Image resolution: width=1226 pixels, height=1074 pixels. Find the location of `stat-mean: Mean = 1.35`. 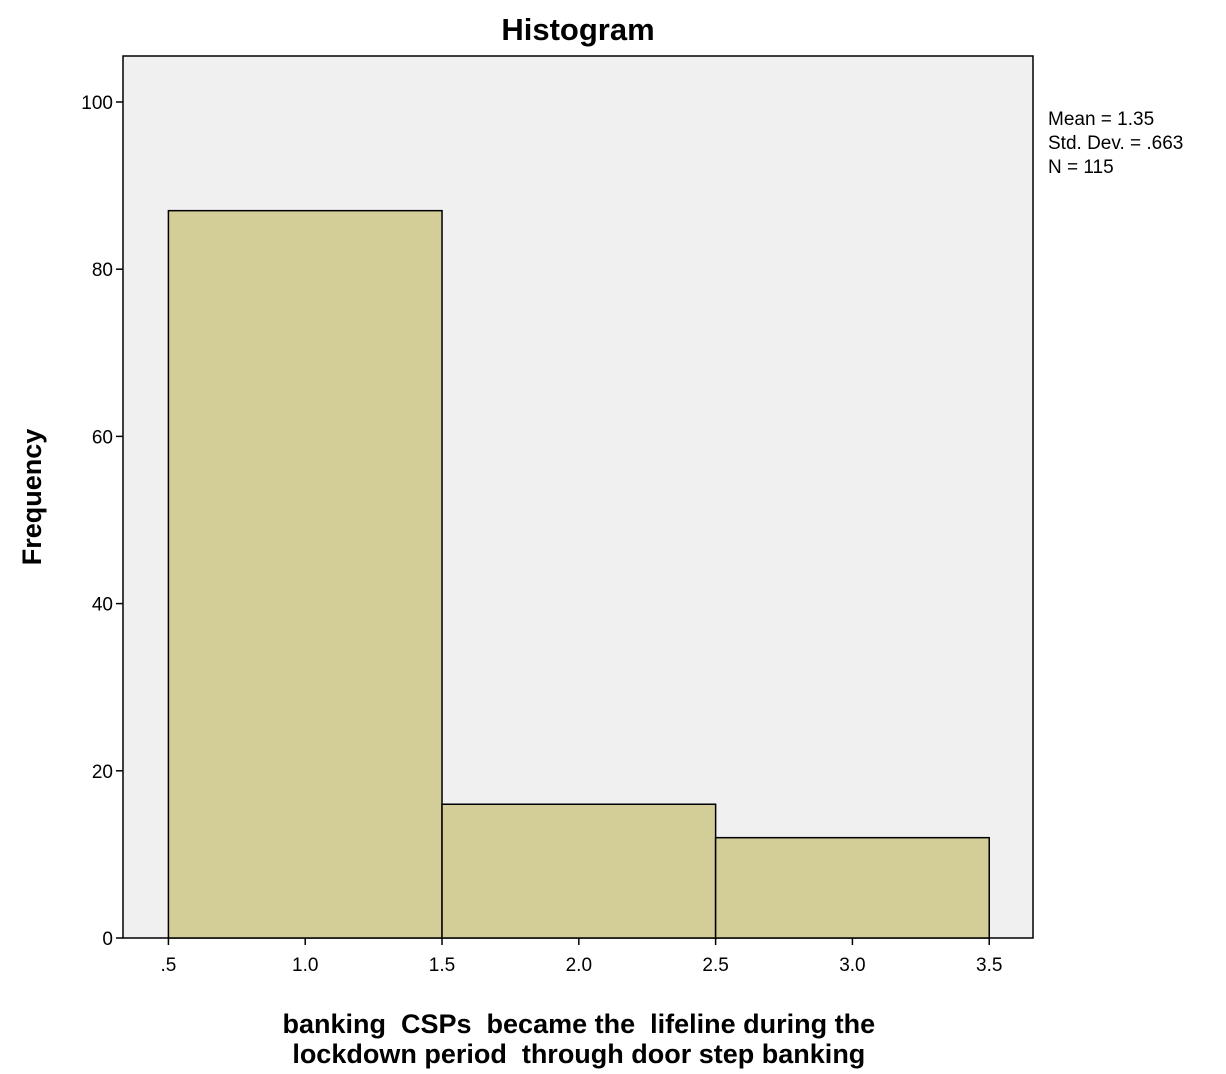

stat-mean: Mean = 1.35 is located at coordinates (1101, 119).